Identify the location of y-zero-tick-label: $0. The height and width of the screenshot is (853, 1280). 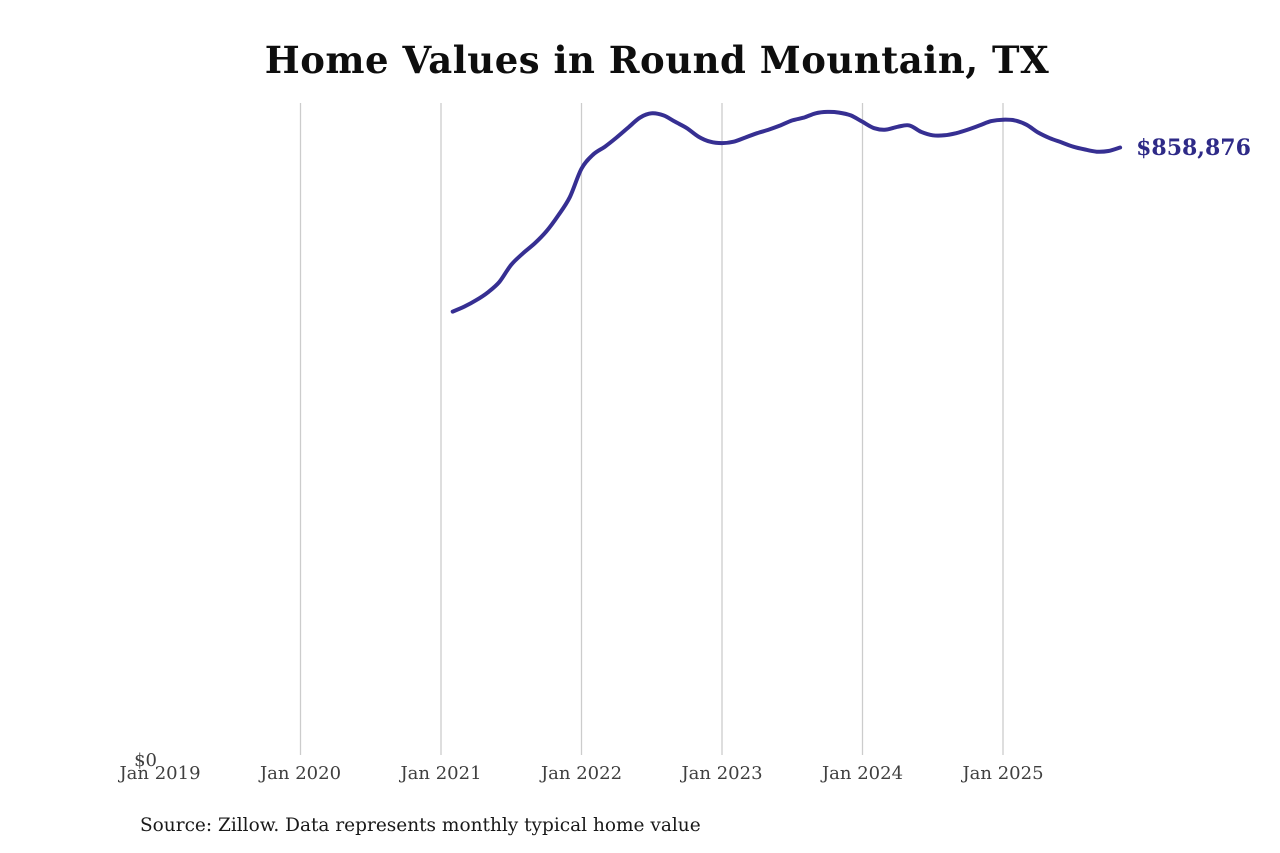
(145, 760).